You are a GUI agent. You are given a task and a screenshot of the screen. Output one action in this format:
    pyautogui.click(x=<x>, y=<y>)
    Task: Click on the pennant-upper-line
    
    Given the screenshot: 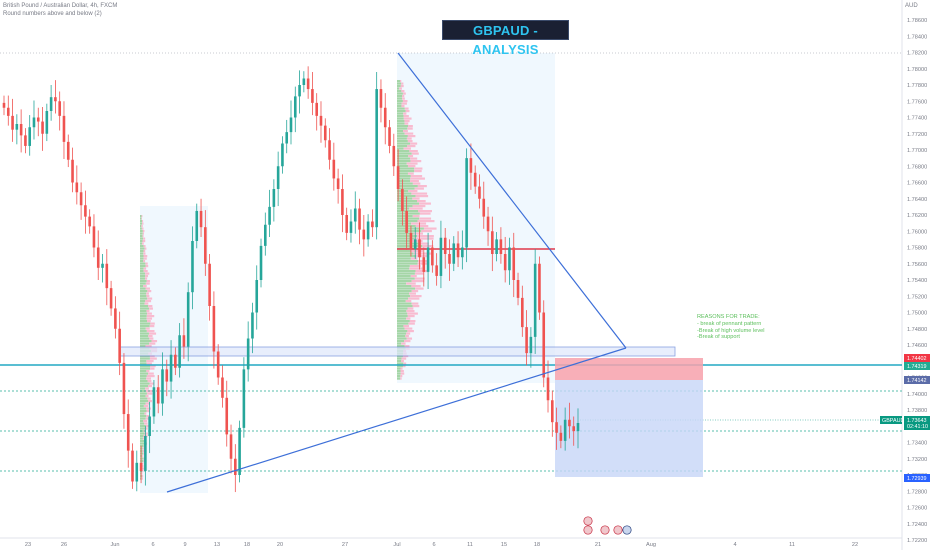 What is the action you would take?
    pyautogui.click(x=512, y=200)
    